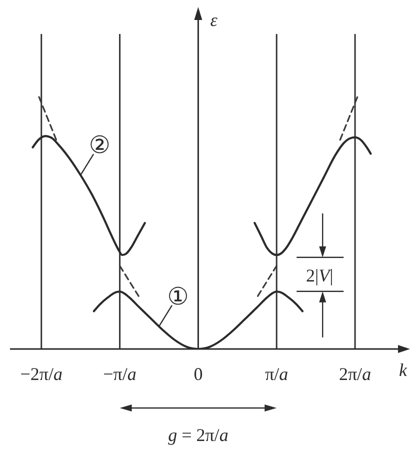 The image size is (411, 456). I want to click on y-axis-title: ε, so click(214, 20).